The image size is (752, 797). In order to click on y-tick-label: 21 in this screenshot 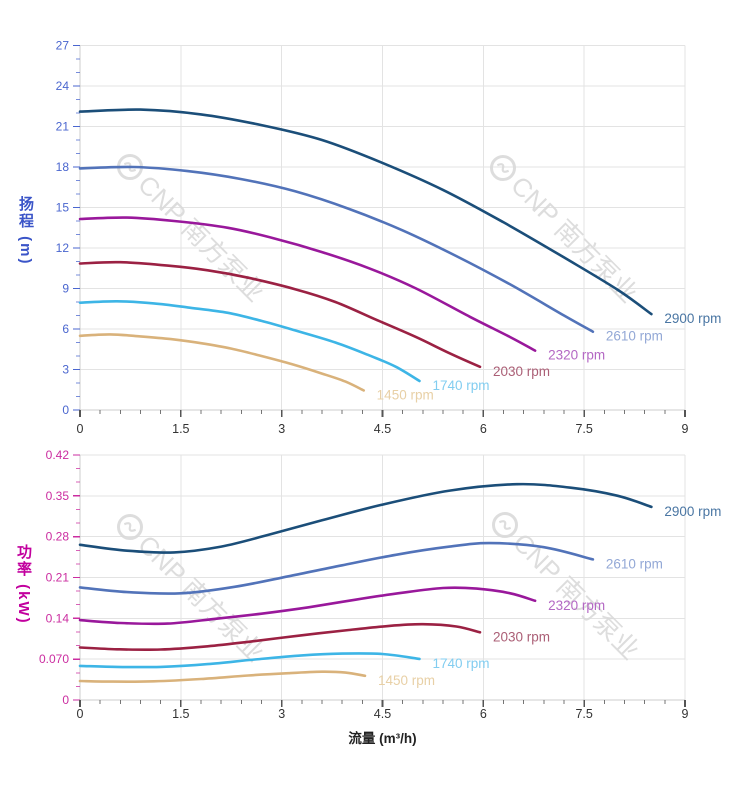, I will do `click(63, 127)`.